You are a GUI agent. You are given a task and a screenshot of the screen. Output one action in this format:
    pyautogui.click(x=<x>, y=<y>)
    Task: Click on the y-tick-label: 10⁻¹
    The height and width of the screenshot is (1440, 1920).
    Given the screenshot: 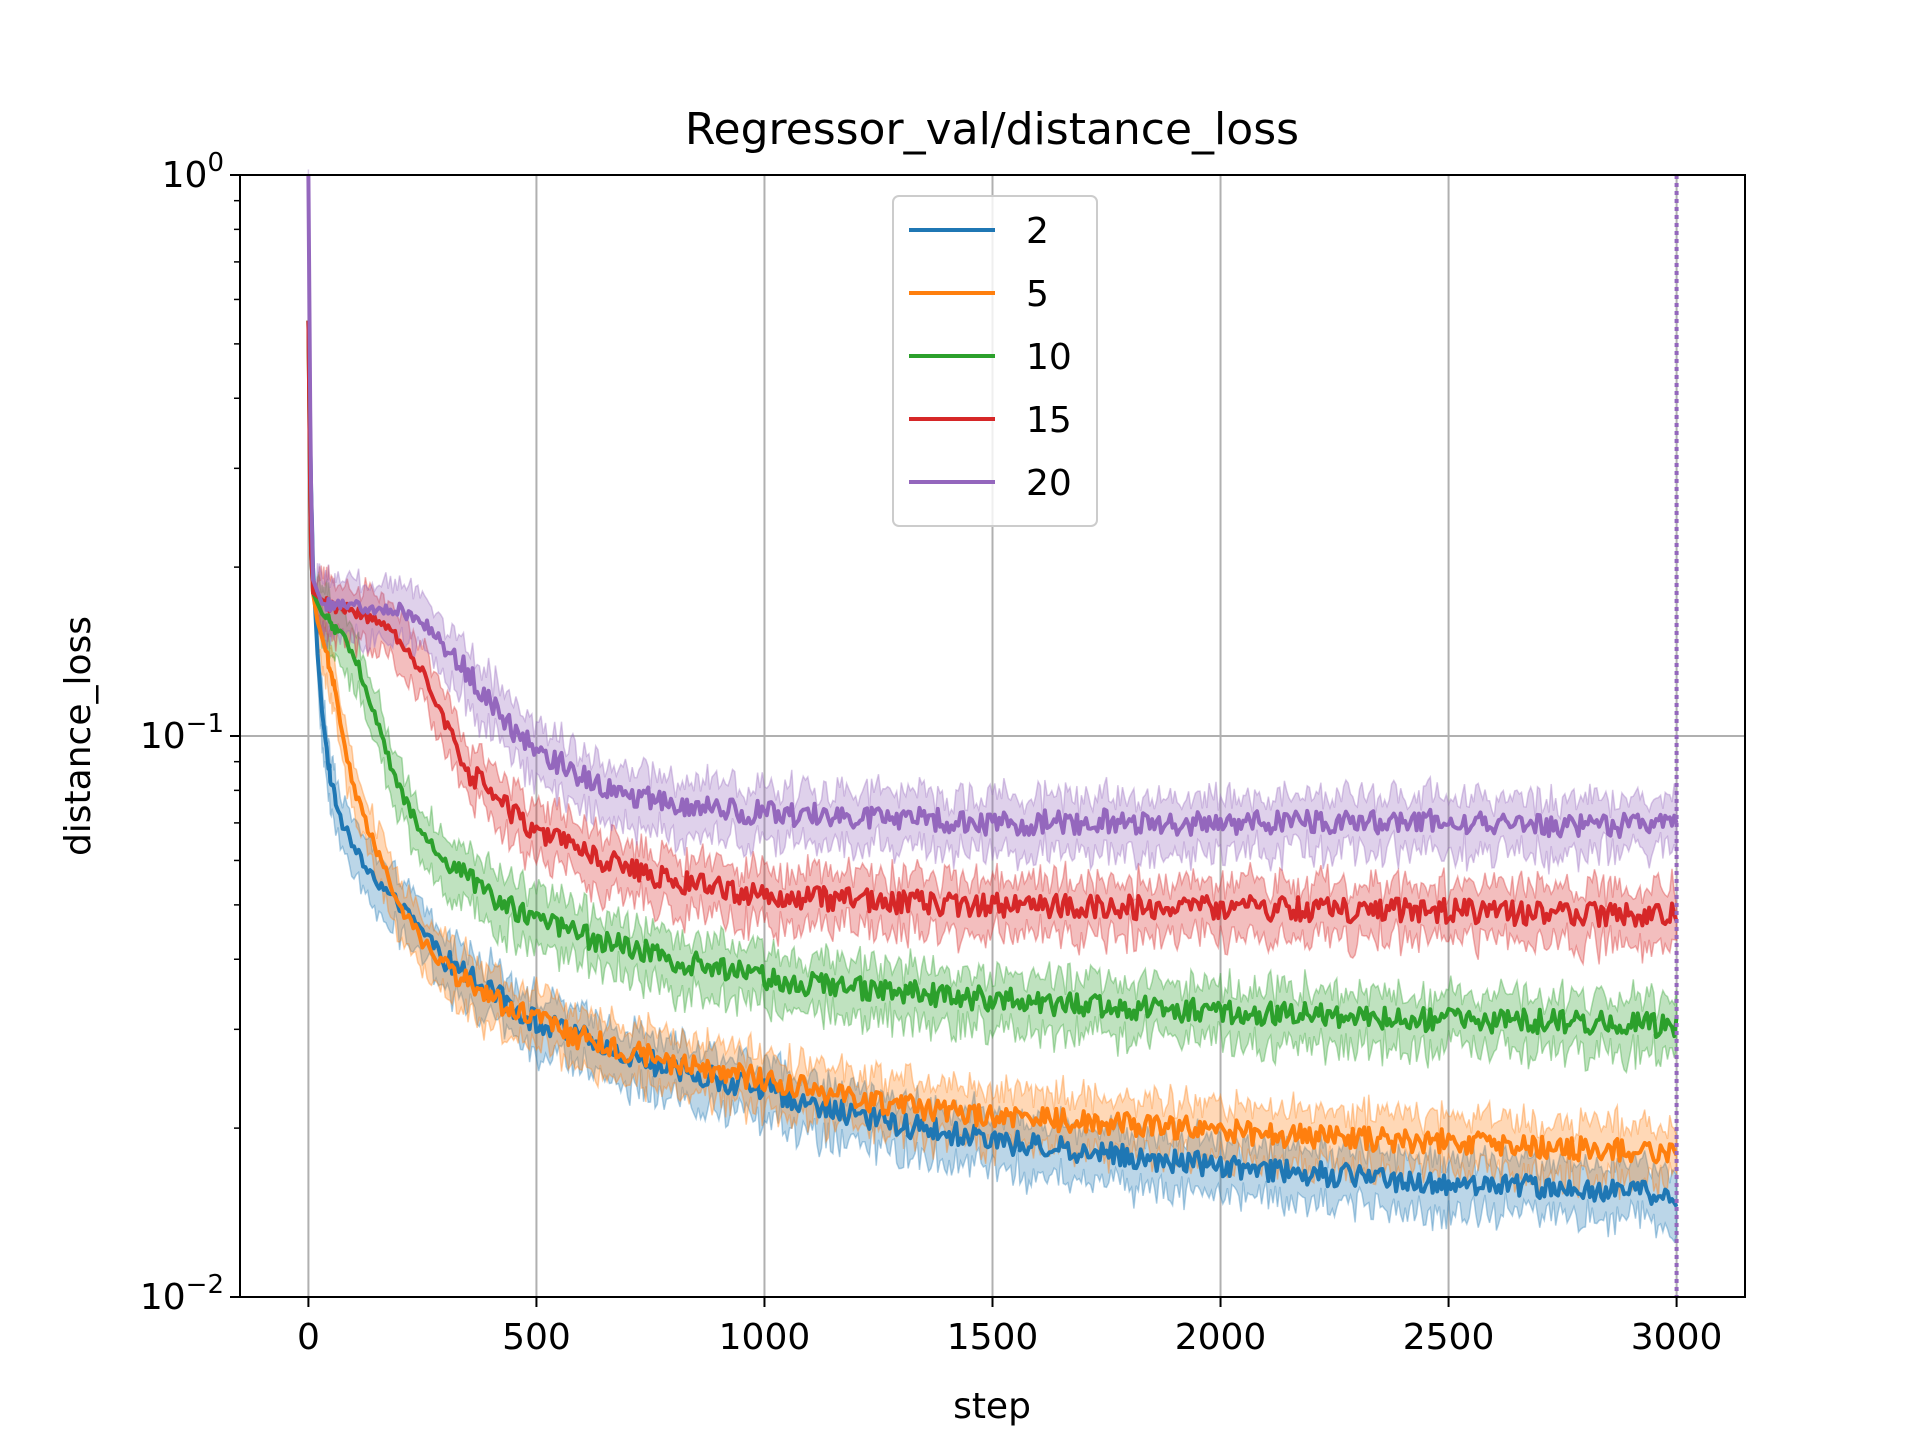 What is the action you would take?
    pyautogui.click(x=182, y=733)
    